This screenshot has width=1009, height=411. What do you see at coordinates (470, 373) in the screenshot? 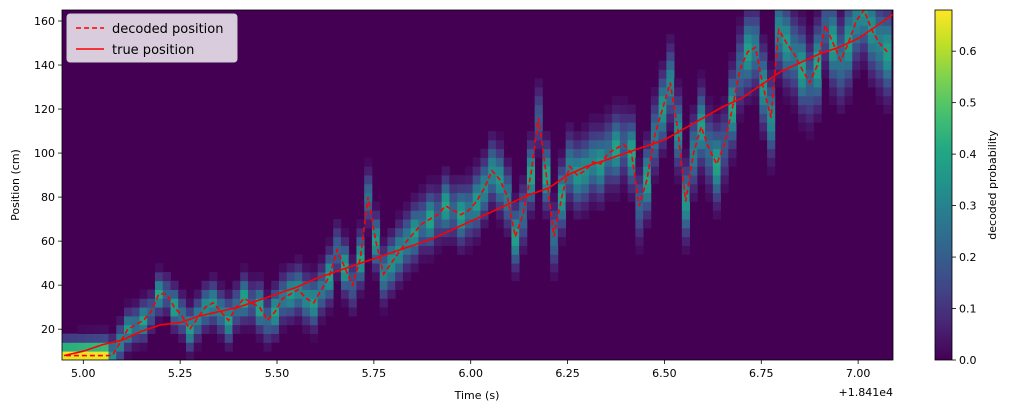
I see `x-tick-label: 6.00` at bounding box center [470, 373].